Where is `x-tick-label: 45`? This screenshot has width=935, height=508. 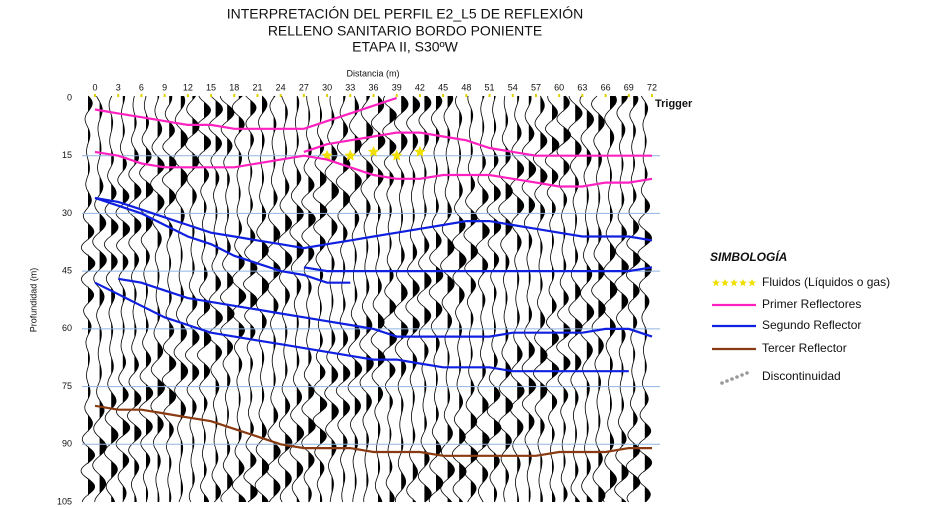
x-tick-label: 45 is located at coordinates (443, 87).